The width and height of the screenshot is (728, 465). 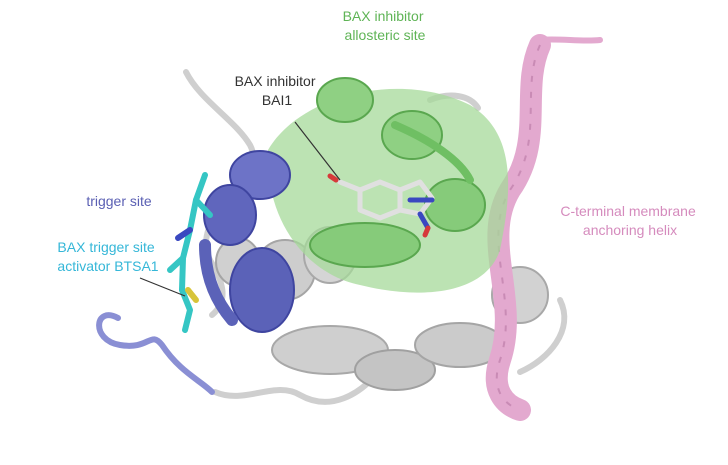 What do you see at coordinates (381, 205) in the screenshot?
I see `bai1-ligand` at bounding box center [381, 205].